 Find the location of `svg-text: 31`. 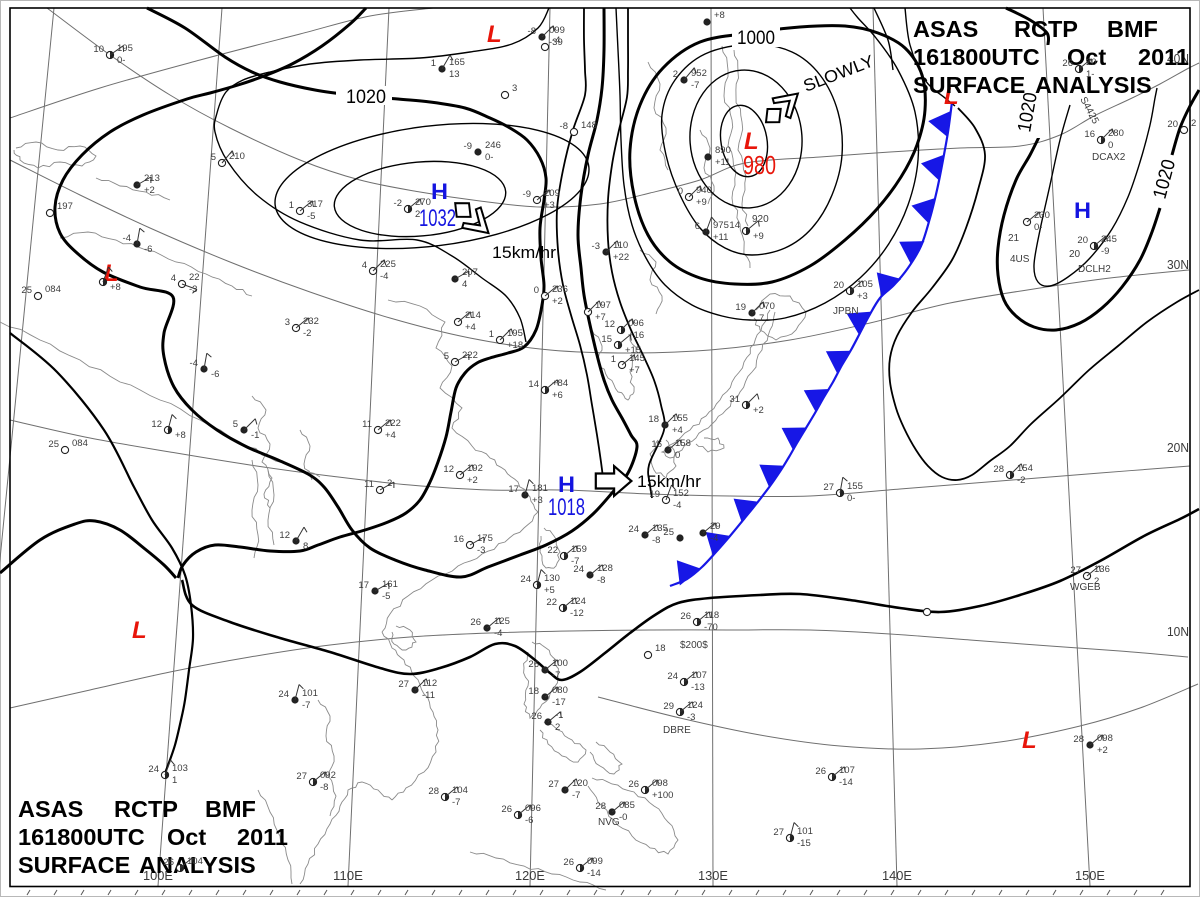

svg-text: 31 is located at coordinates (734, 399).